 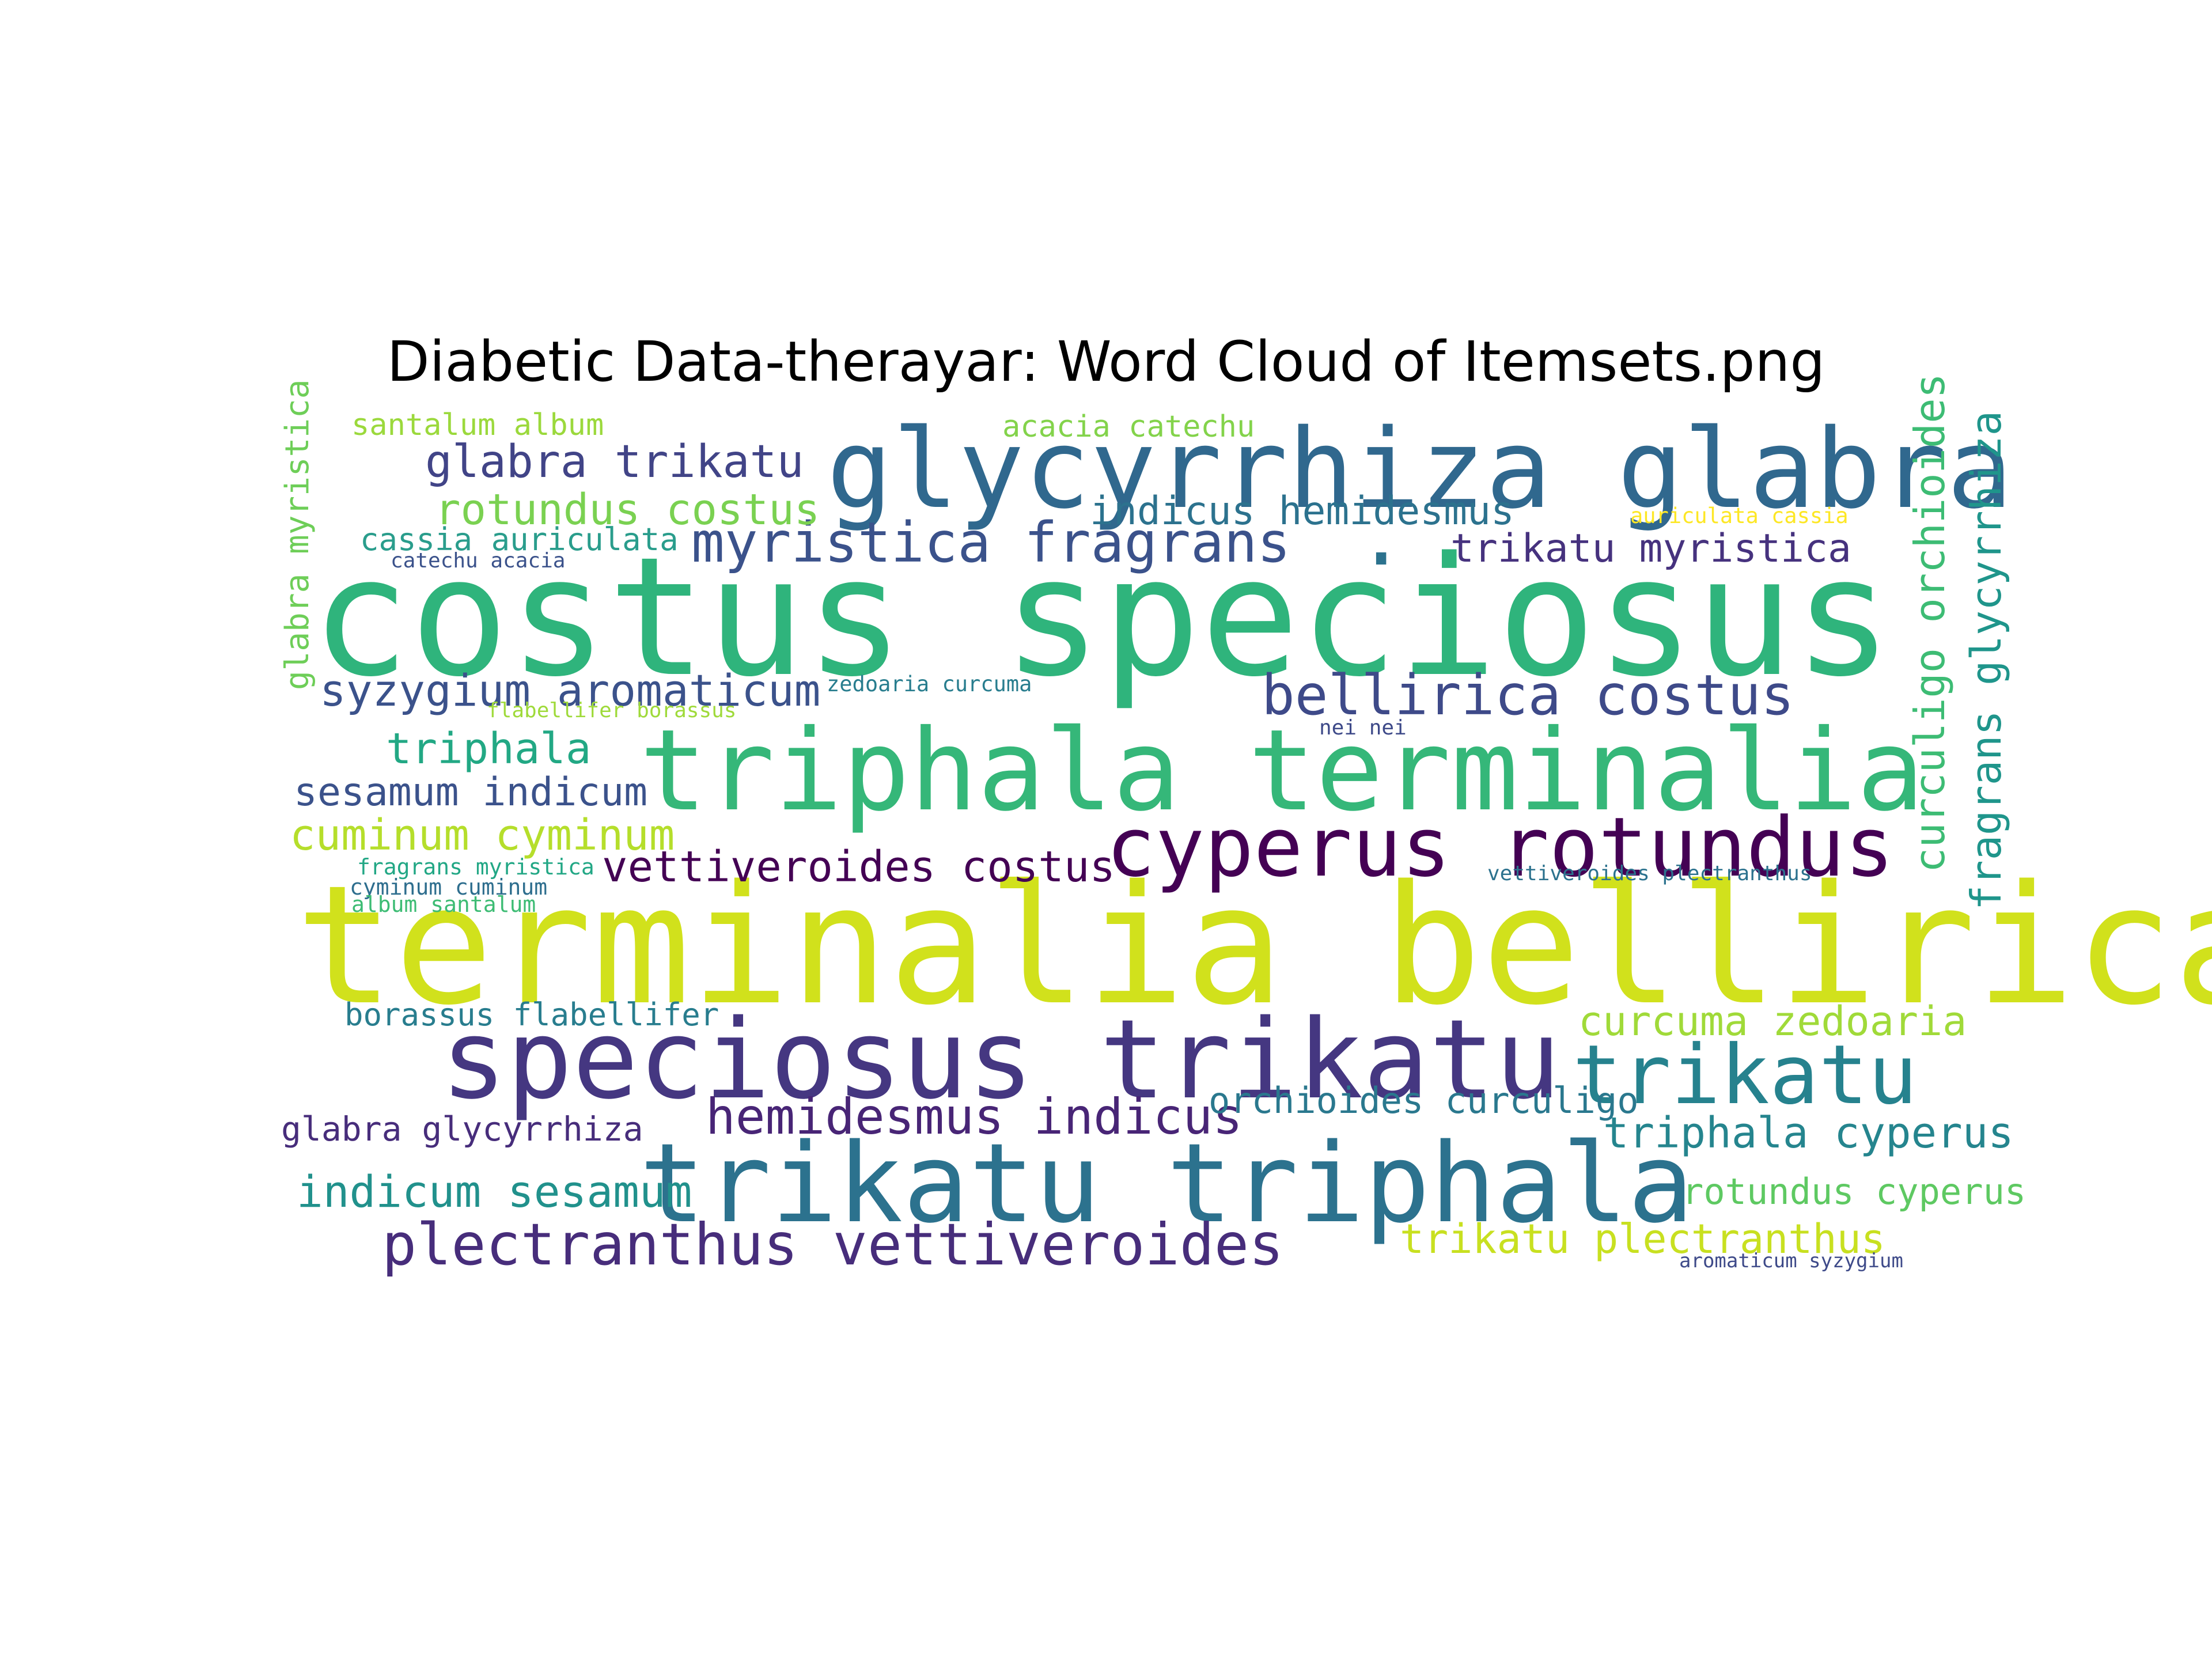 What do you see at coordinates (858, 867) in the screenshot?
I see `word-vettiveroides-costus: vettiveroides costus` at bounding box center [858, 867].